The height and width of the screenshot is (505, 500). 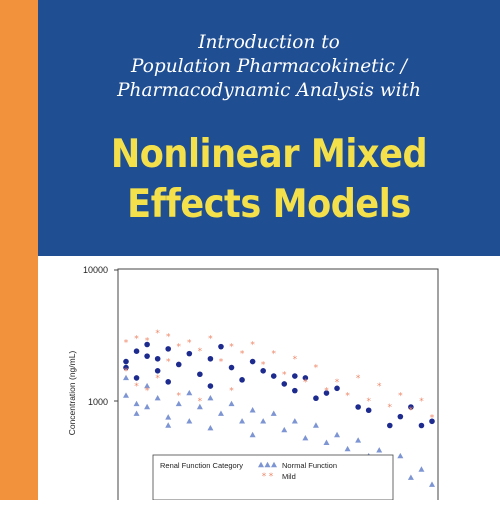 I want to click on data-point-asterisk-17: *, so click(x=231, y=348).